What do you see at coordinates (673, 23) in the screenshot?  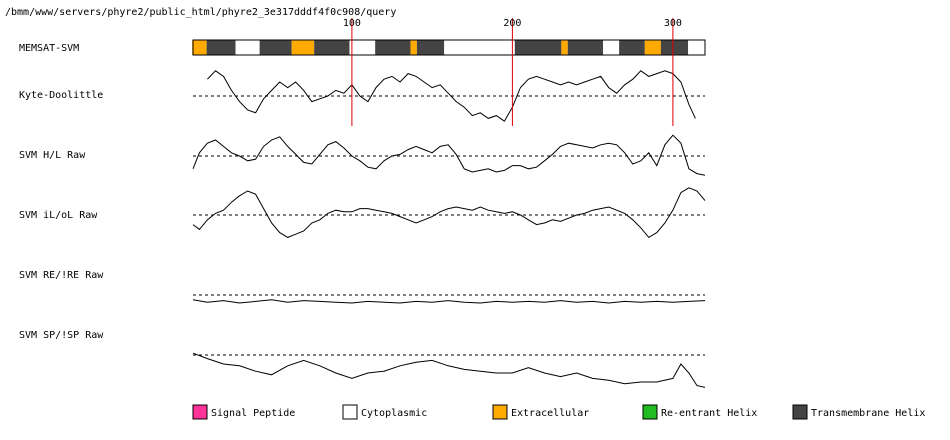 I see `tick-label-300: 300` at bounding box center [673, 23].